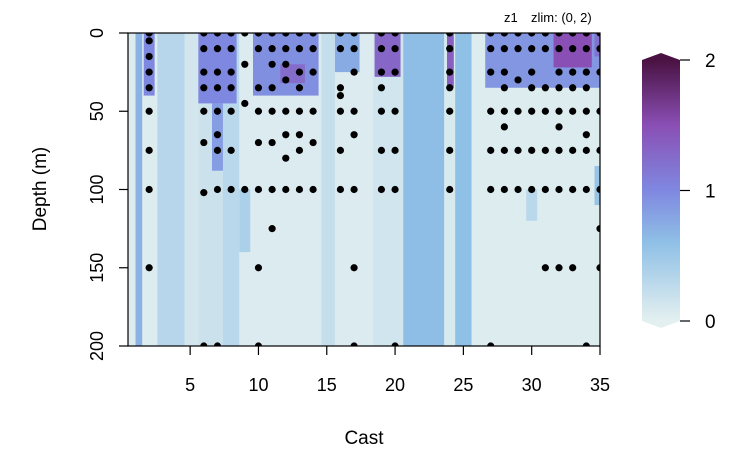 The height and width of the screenshot is (456, 740). Describe the element at coordinates (463, 385) in the screenshot. I see `x-tick-label: 25` at that location.